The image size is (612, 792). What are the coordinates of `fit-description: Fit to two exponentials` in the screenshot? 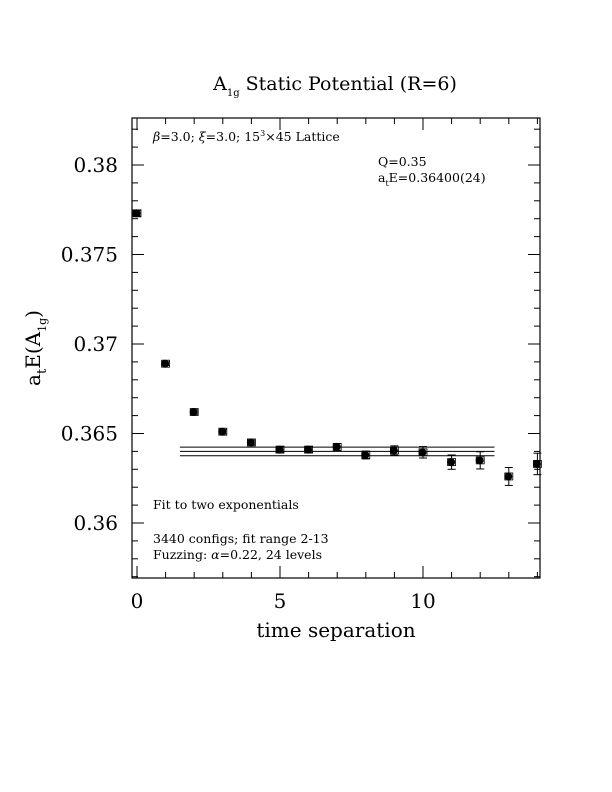 It's located at (226, 504).